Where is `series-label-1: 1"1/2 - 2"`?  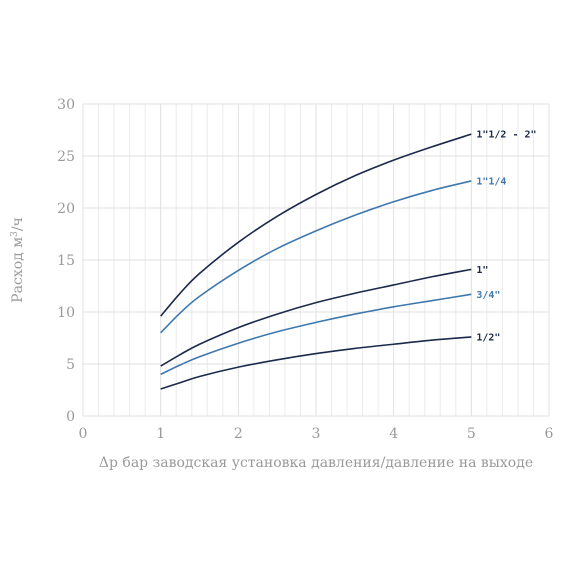
series-label-1: 1"1/2 - 2" is located at coordinates (506, 135).